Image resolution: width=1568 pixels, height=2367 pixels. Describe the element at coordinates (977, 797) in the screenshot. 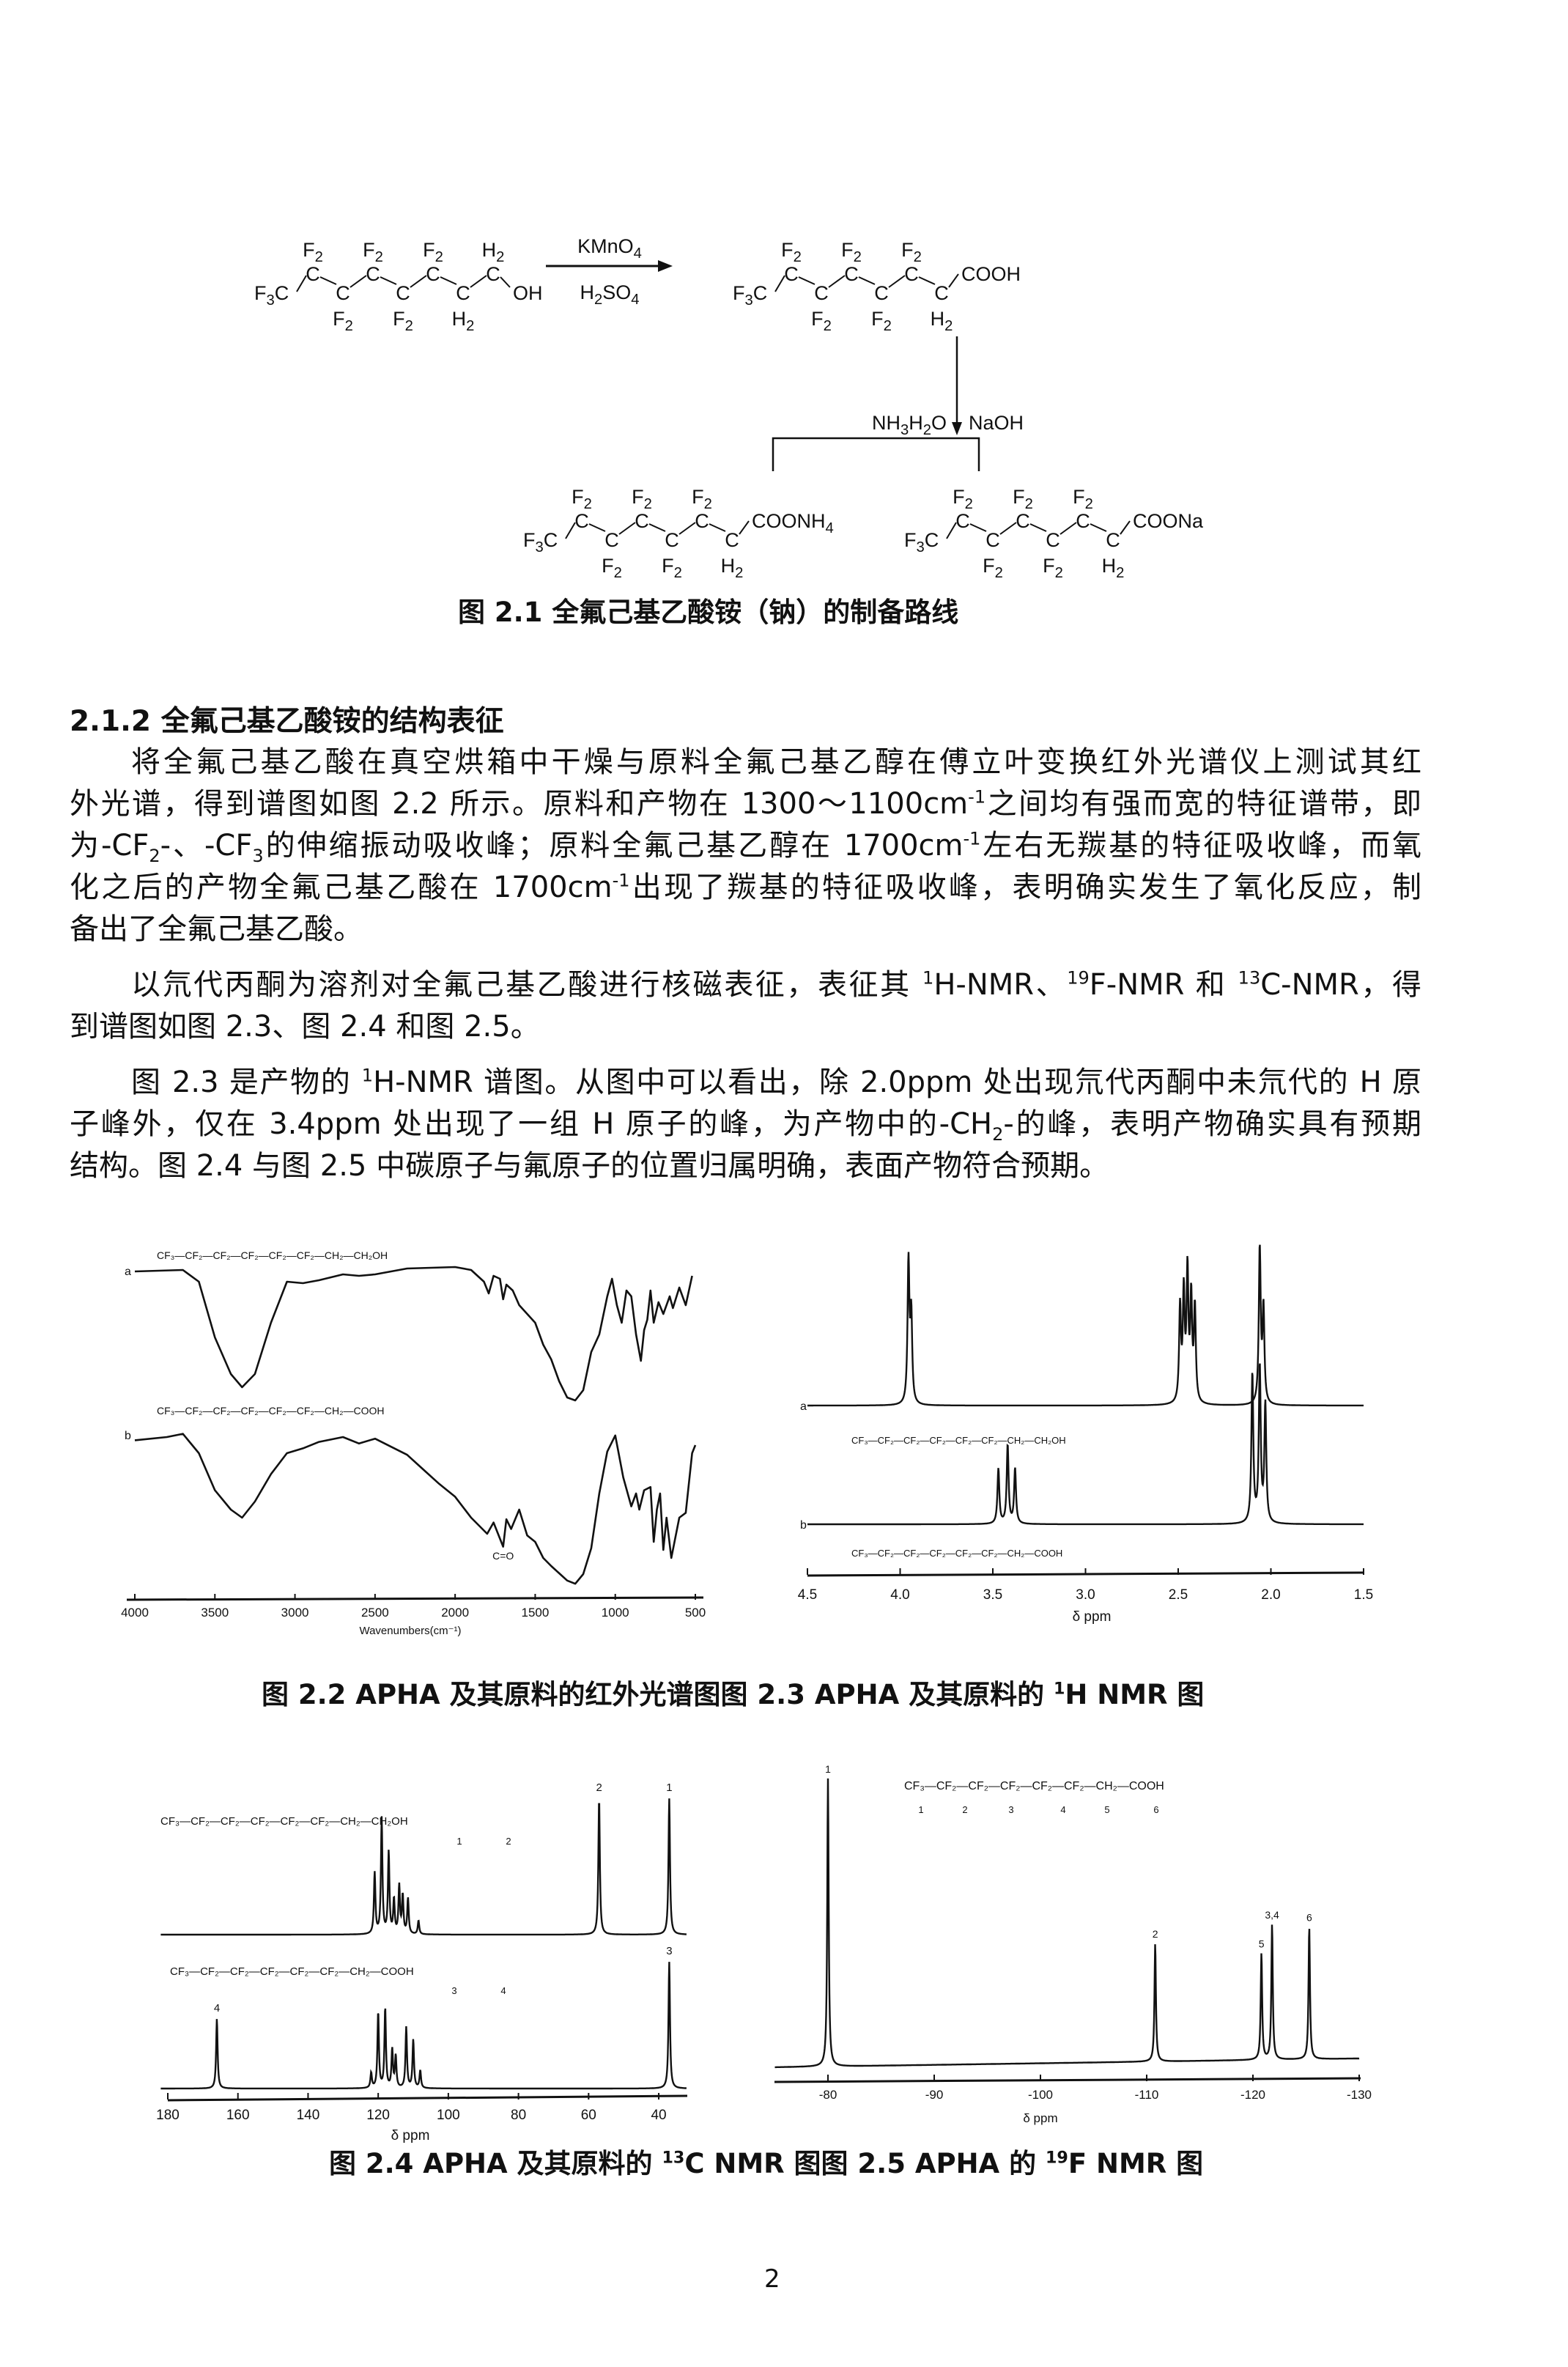

I see `superscript: -1` at that location.